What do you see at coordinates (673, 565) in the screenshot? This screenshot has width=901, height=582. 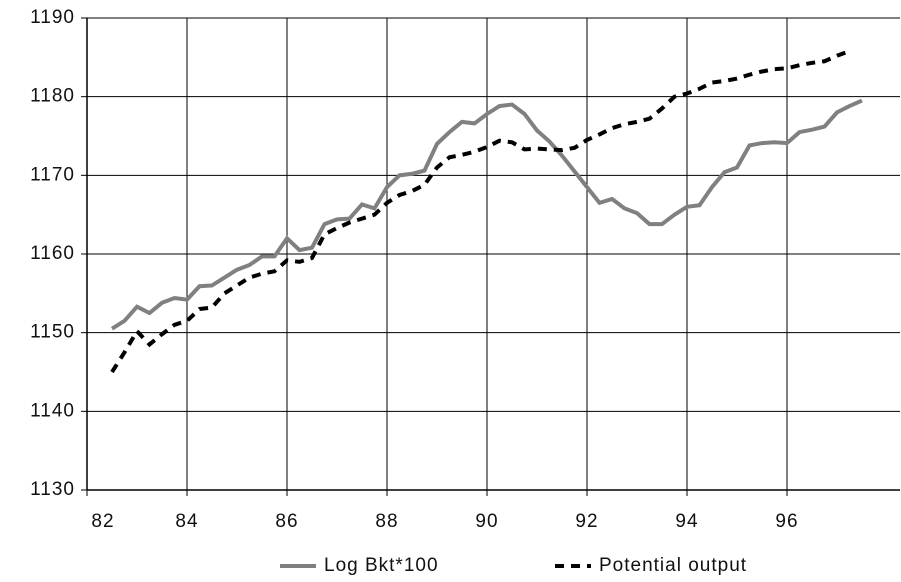 I see `legend-label: Potential output` at bounding box center [673, 565].